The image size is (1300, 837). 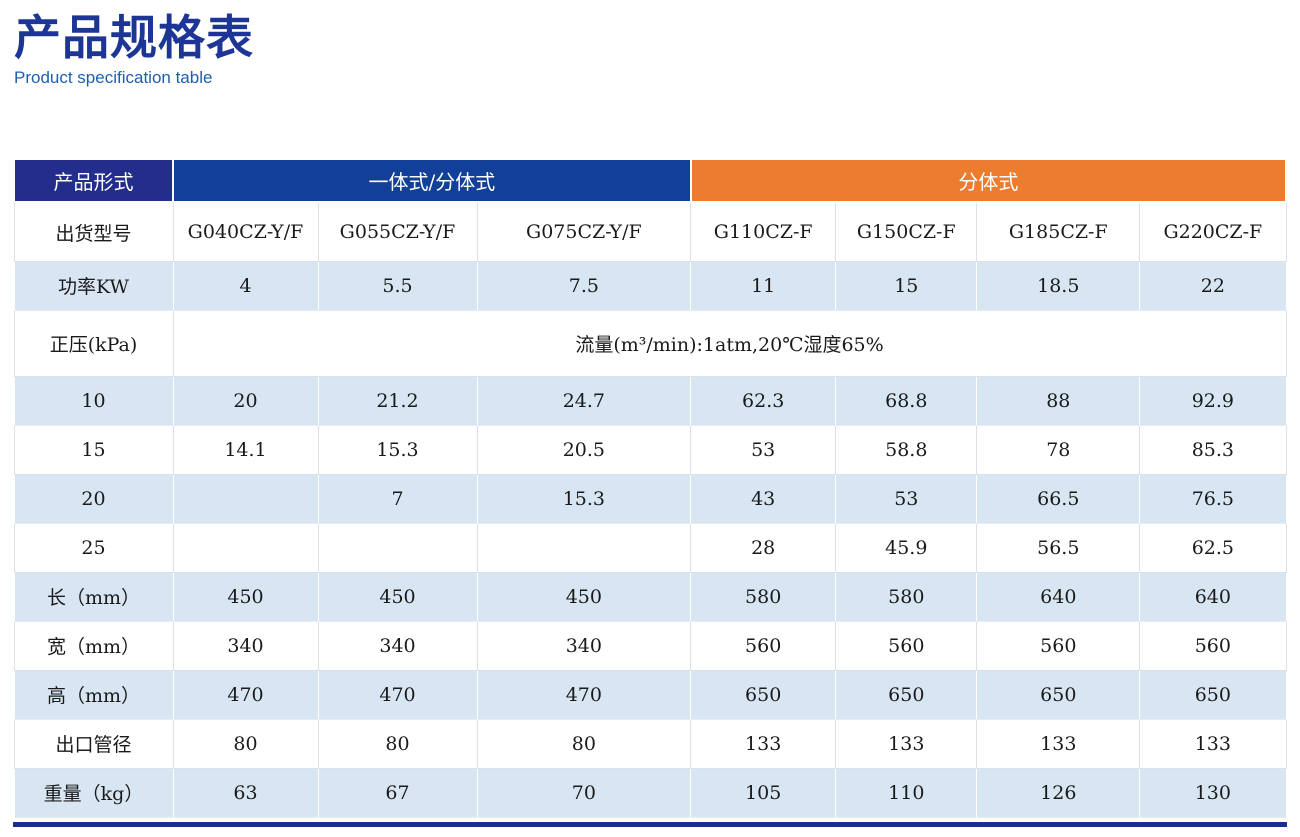 What do you see at coordinates (397, 231) in the screenshot?
I see `table-cell: G055CZ-Y/F` at bounding box center [397, 231].